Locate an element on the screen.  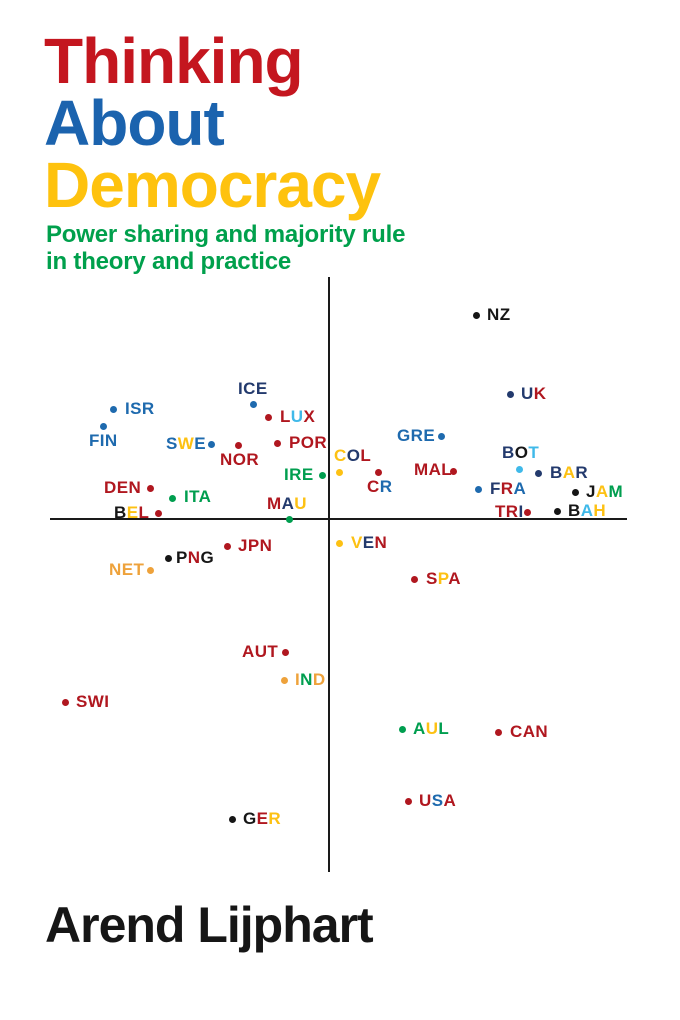
point-label-NET: NET is located at coordinates (126, 569).